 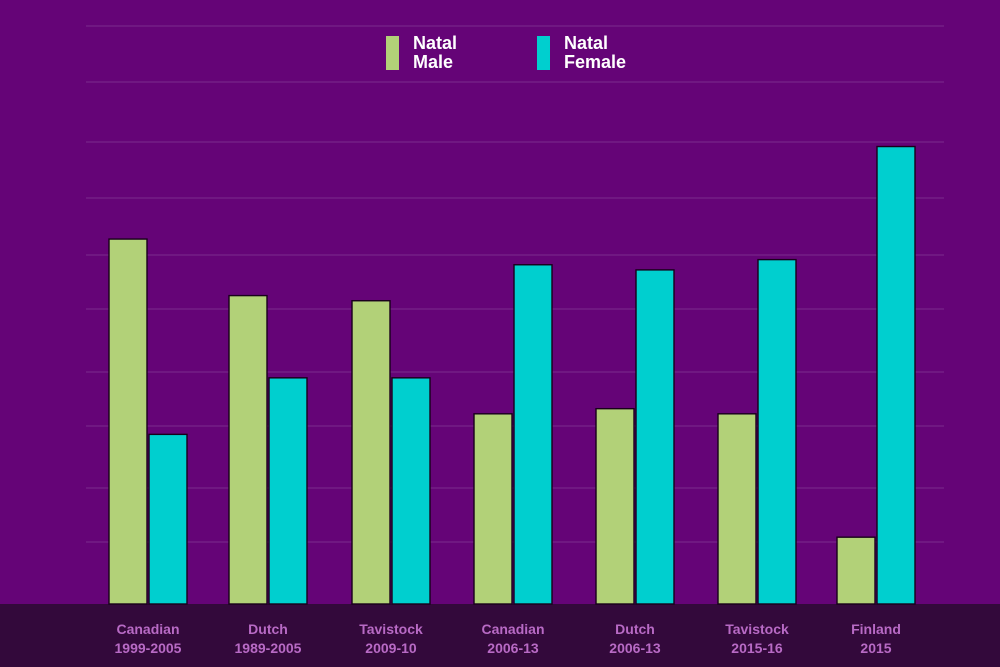 I want to click on category-axis-band, so click(x=500, y=635).